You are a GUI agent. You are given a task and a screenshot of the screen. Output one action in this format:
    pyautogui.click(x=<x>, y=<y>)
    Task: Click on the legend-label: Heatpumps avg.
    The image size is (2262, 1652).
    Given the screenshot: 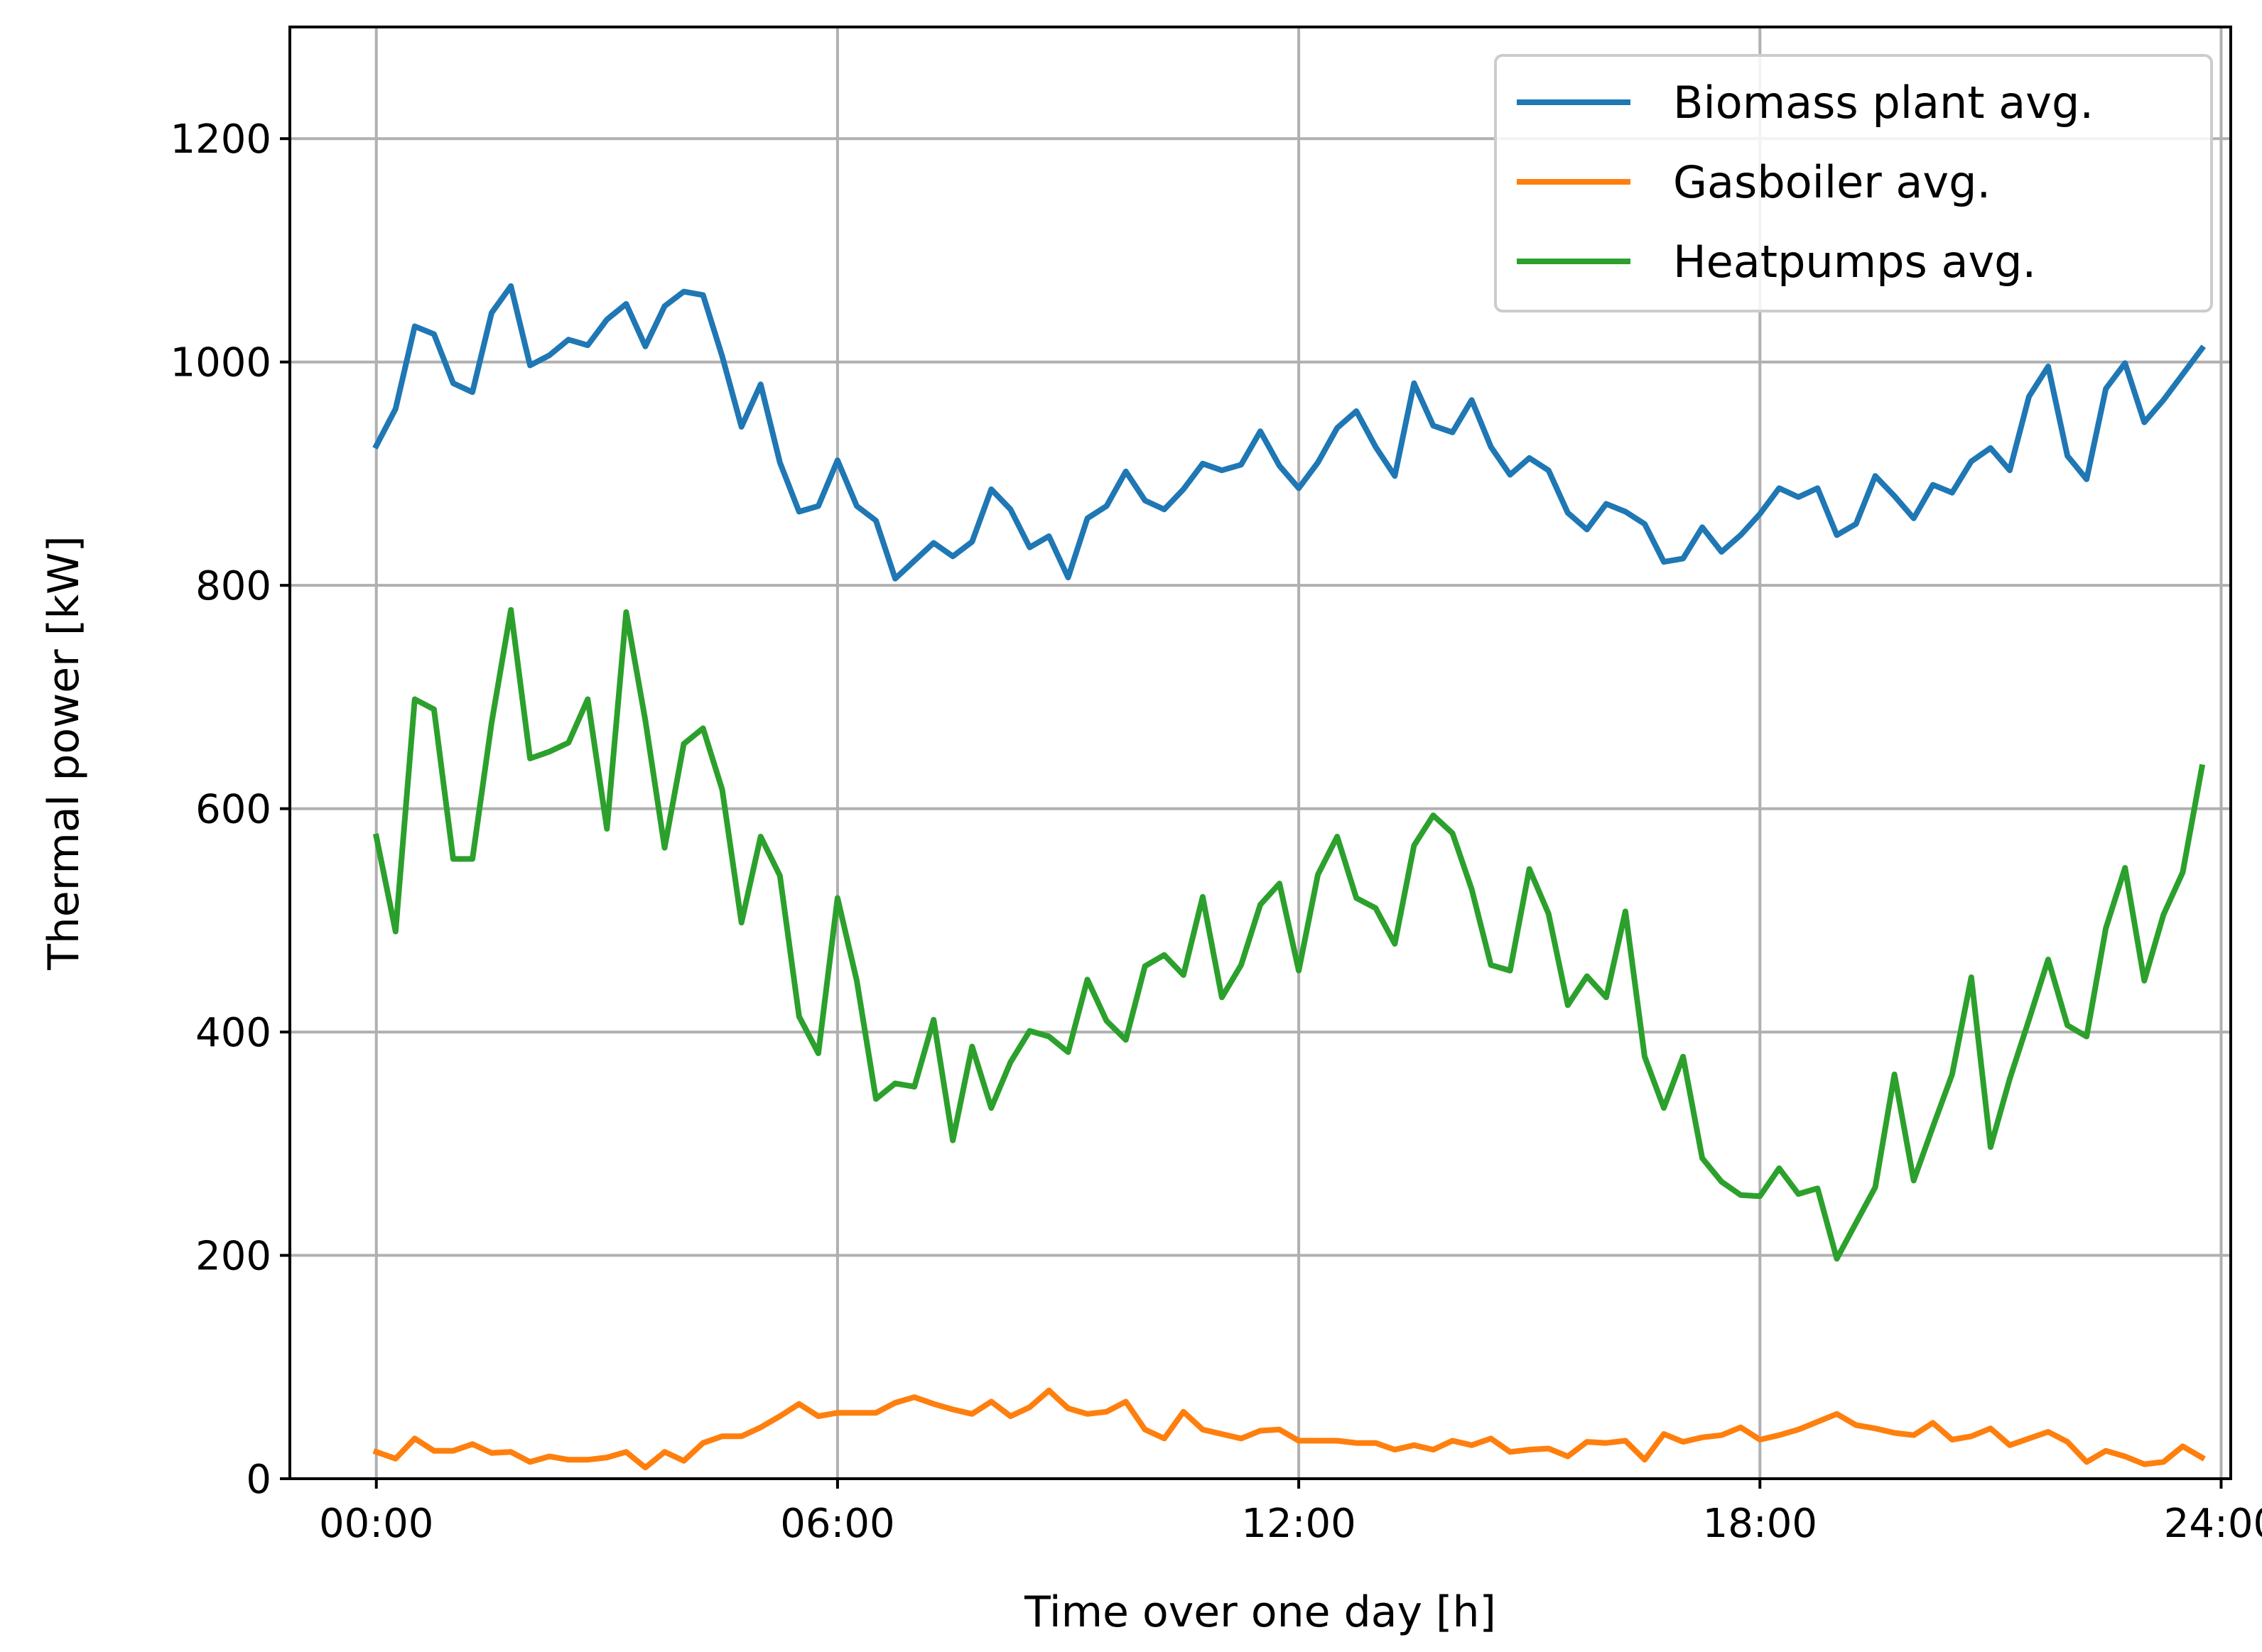 What is the action you would take?
    pyautogui.click(x=1854, y=262)
    